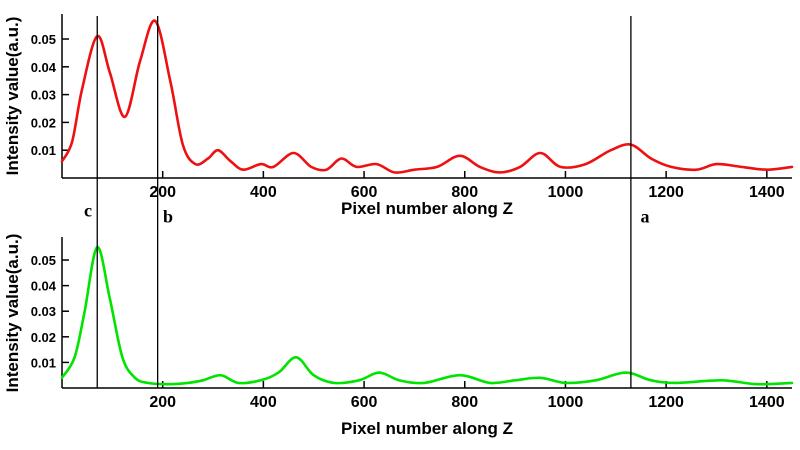  What do you see at coordinates (12, 313) in the screenshot?
I see `bottom-y-axis-label: Intensity value(a.u.)` at bounding box center [12, 313].